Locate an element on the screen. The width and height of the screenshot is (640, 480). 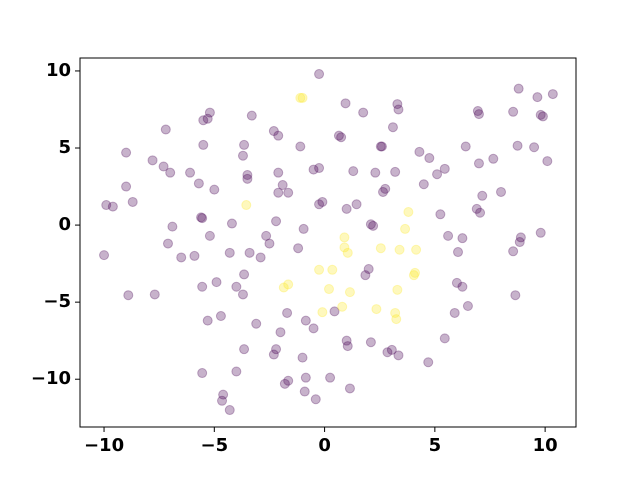
y-tick-label: 0 is located at coordinates (64, 224).